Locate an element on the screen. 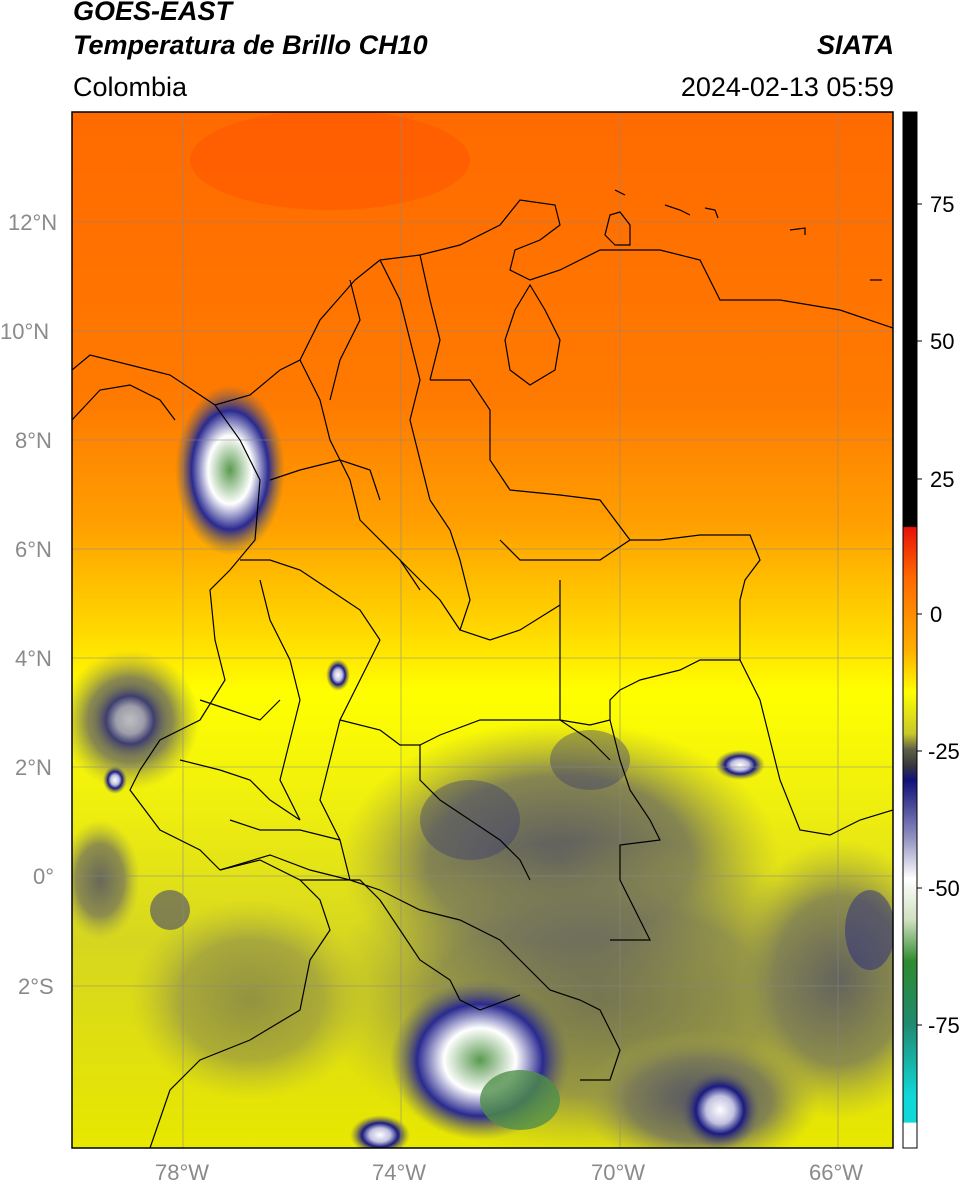 Image resolution: width=966 pixels, height=1190 pixels. colorbar-frame is located at coordinates (910, 630).